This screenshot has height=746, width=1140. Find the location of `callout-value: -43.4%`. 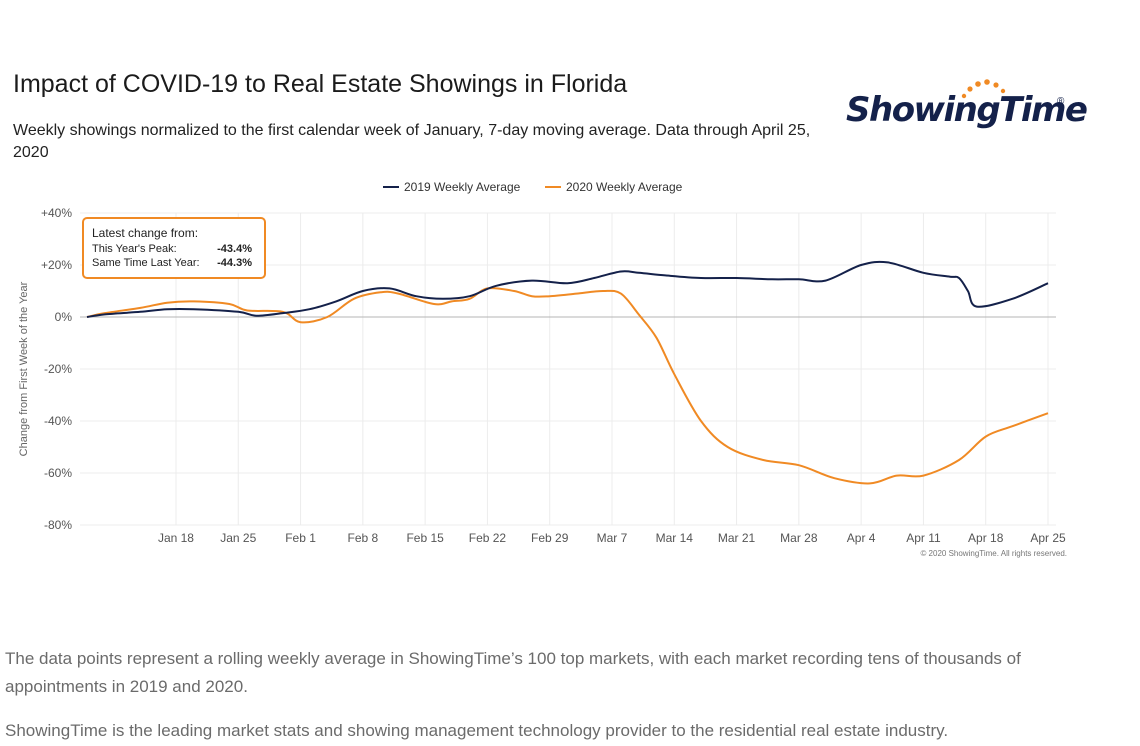

callout-value: -43.4% is located at coordinates (234, 249).